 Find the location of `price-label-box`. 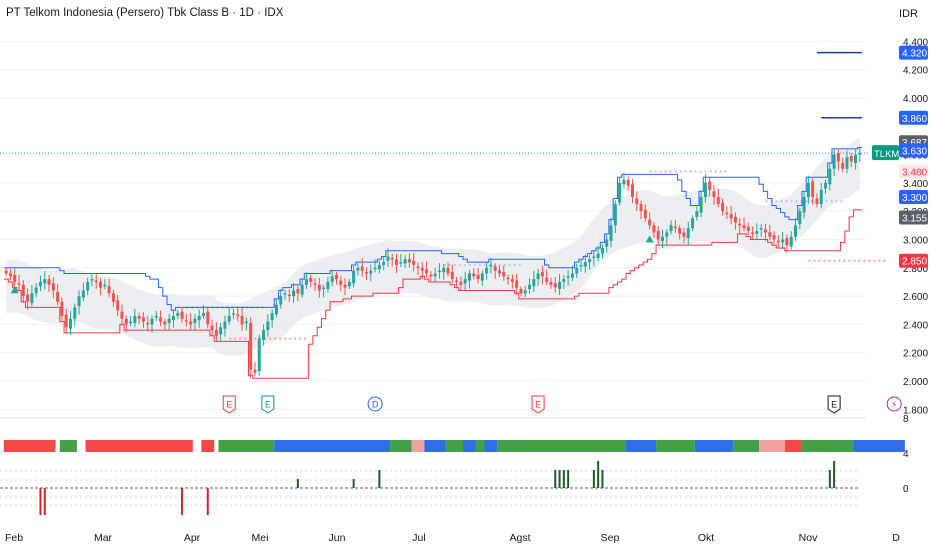

price-label-box is located at coordinates (913, 260).